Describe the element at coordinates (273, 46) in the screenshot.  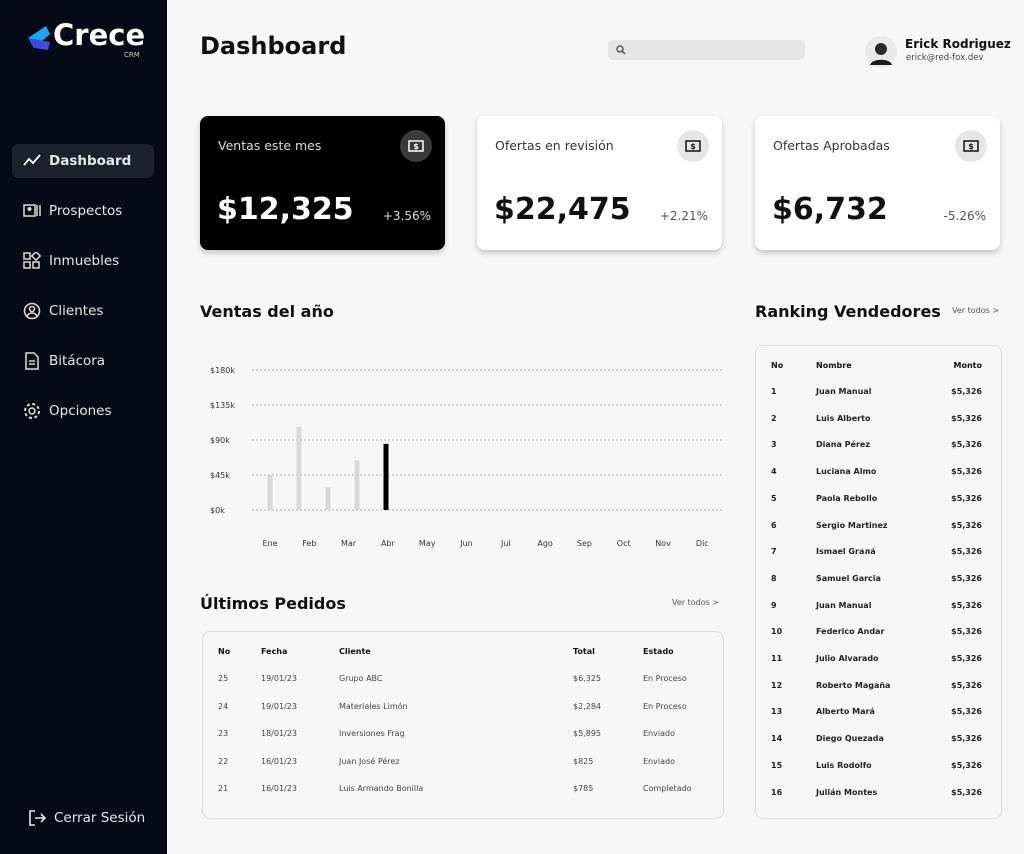
I see `page-title: Dashboard` at that location.